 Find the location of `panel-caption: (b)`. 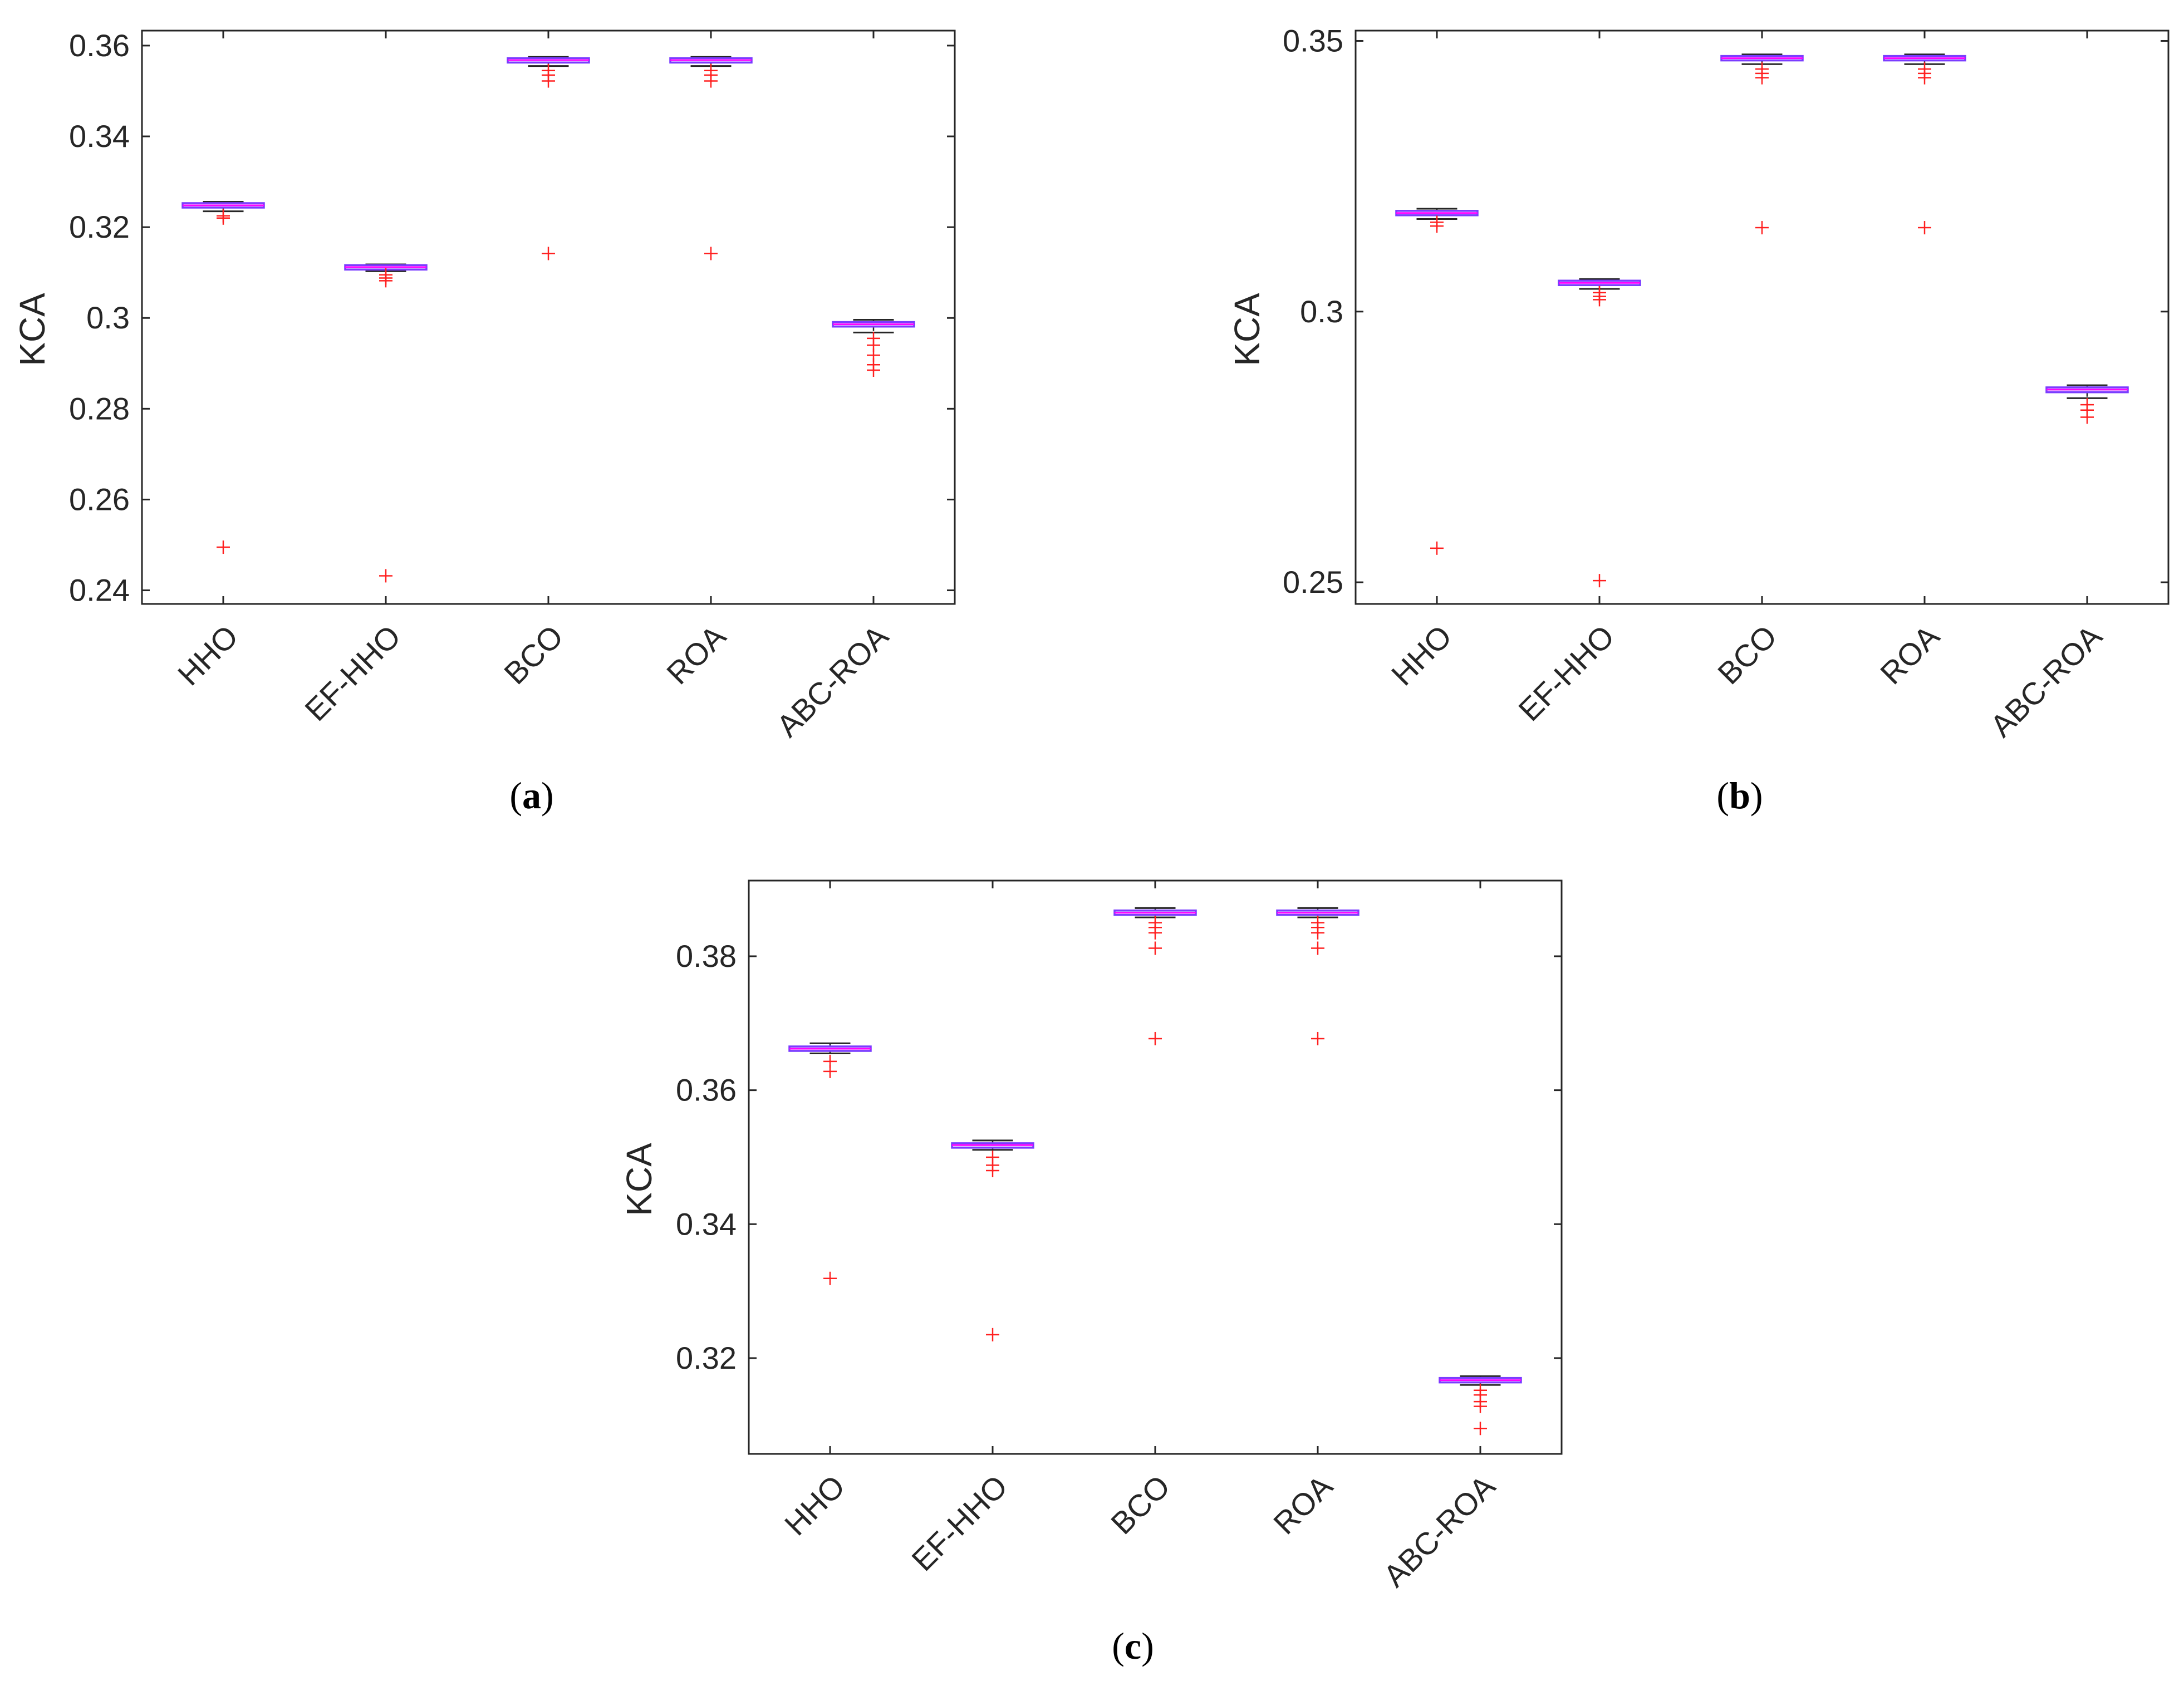

panel-caption: (b) is located at coordinates (1739, 796).